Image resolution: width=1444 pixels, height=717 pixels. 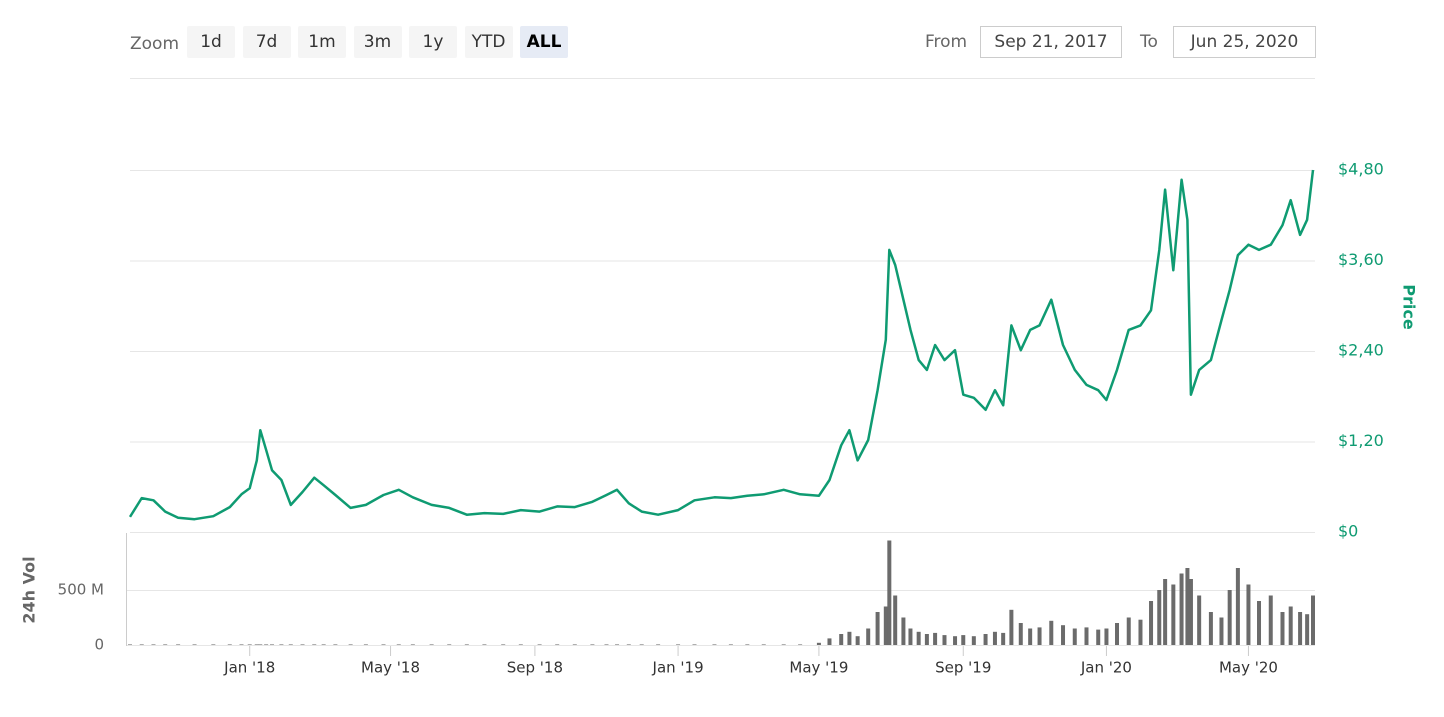 I want to click on to-label: To, so click(x=1149, y=42).